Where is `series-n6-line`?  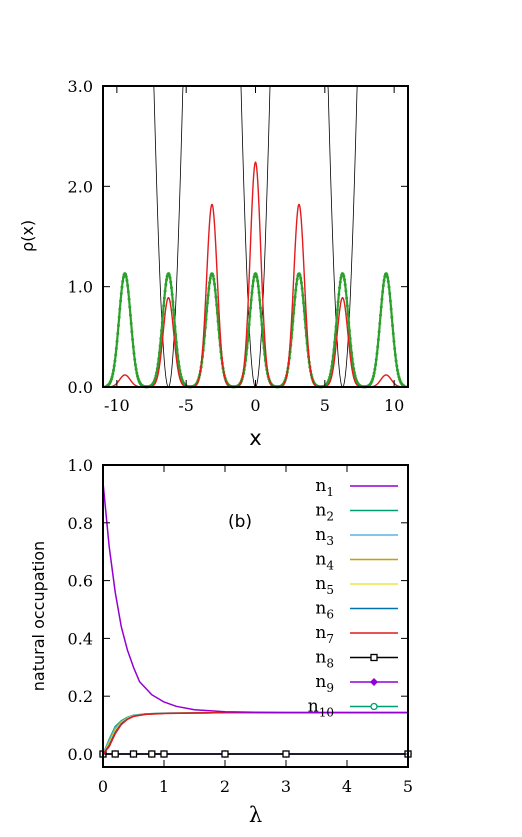
series-n6-line is located at coordinates (255, 733).